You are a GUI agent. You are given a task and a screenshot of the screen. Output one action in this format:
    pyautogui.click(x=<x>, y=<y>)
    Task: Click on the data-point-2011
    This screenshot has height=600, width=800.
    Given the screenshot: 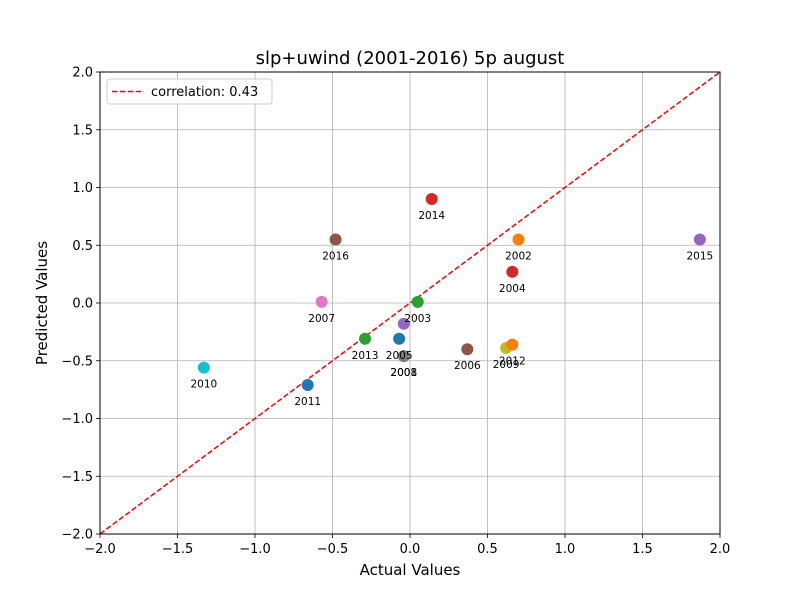 What is the action you would take?
    pyautogui.click(x=307, y=385)
    